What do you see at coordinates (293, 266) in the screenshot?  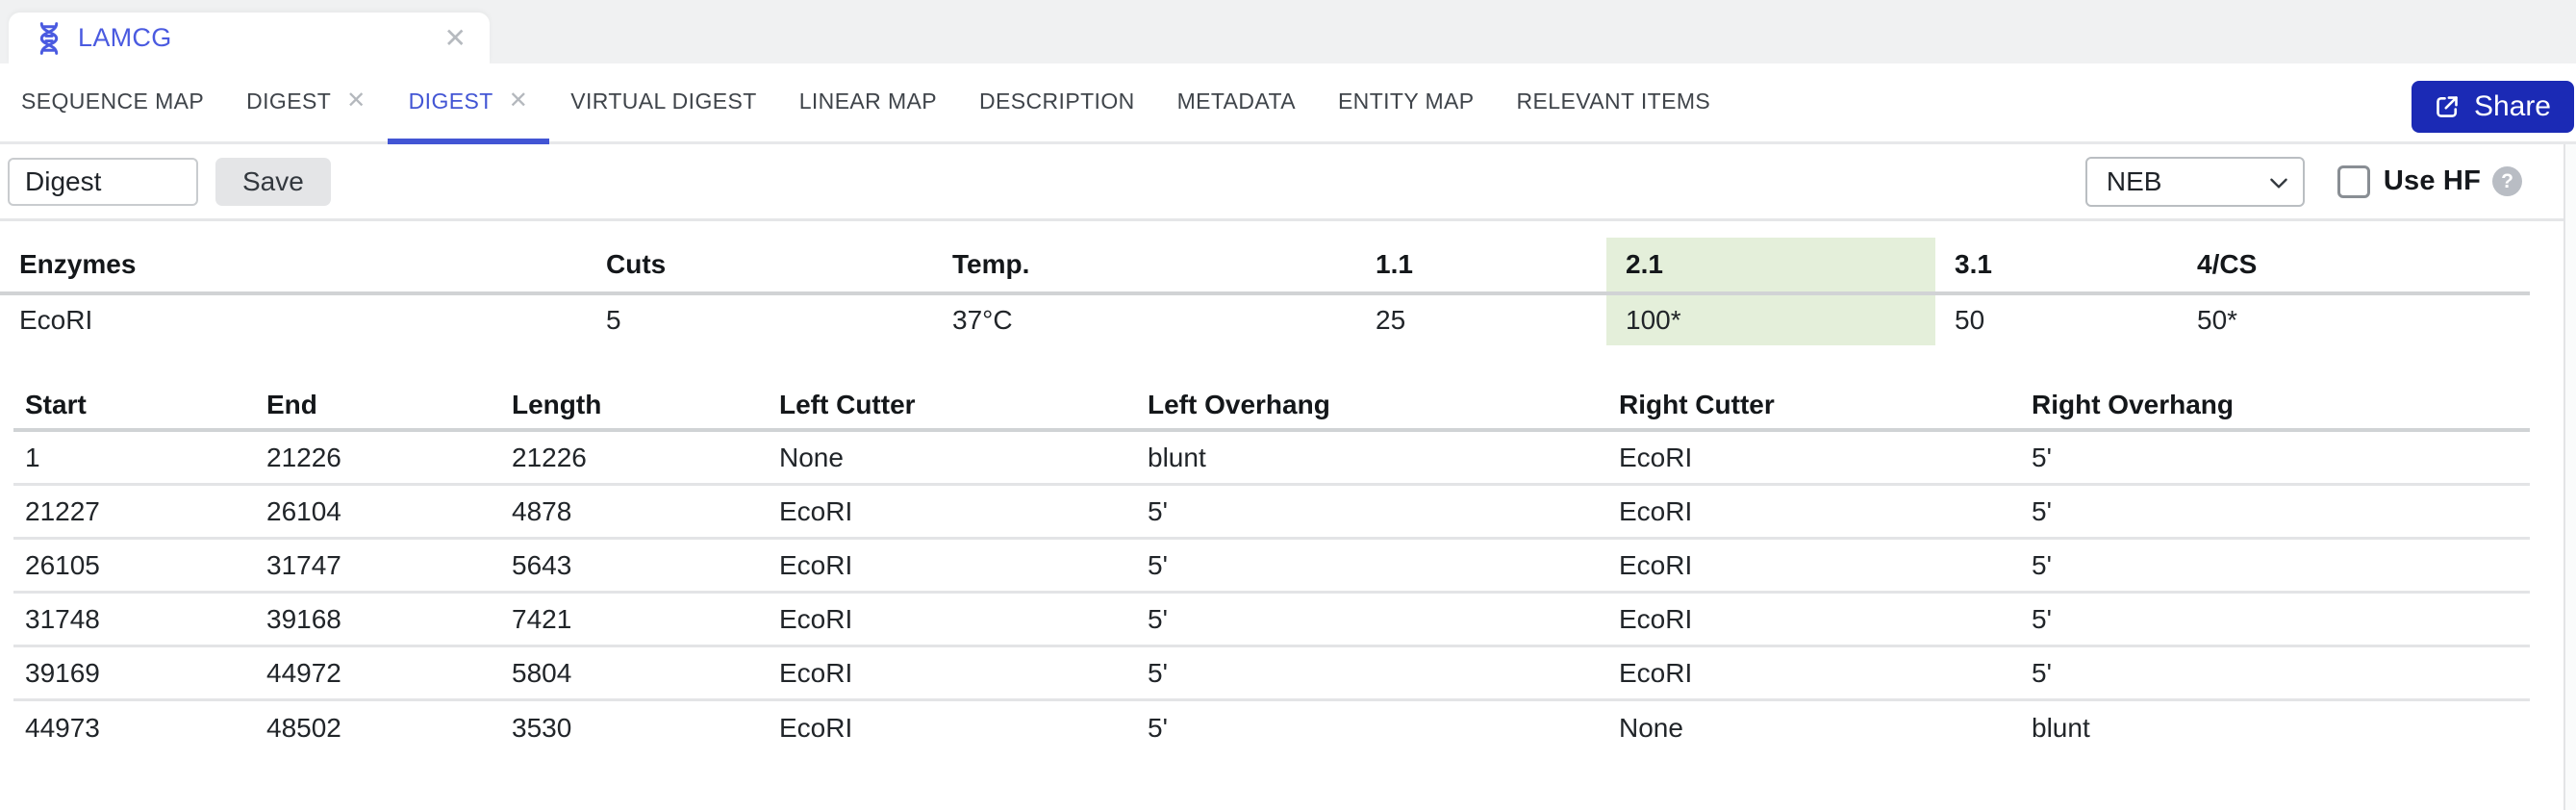 I see `buffer-header-enzymes: Enzymes` at bounding box center [293, 266].